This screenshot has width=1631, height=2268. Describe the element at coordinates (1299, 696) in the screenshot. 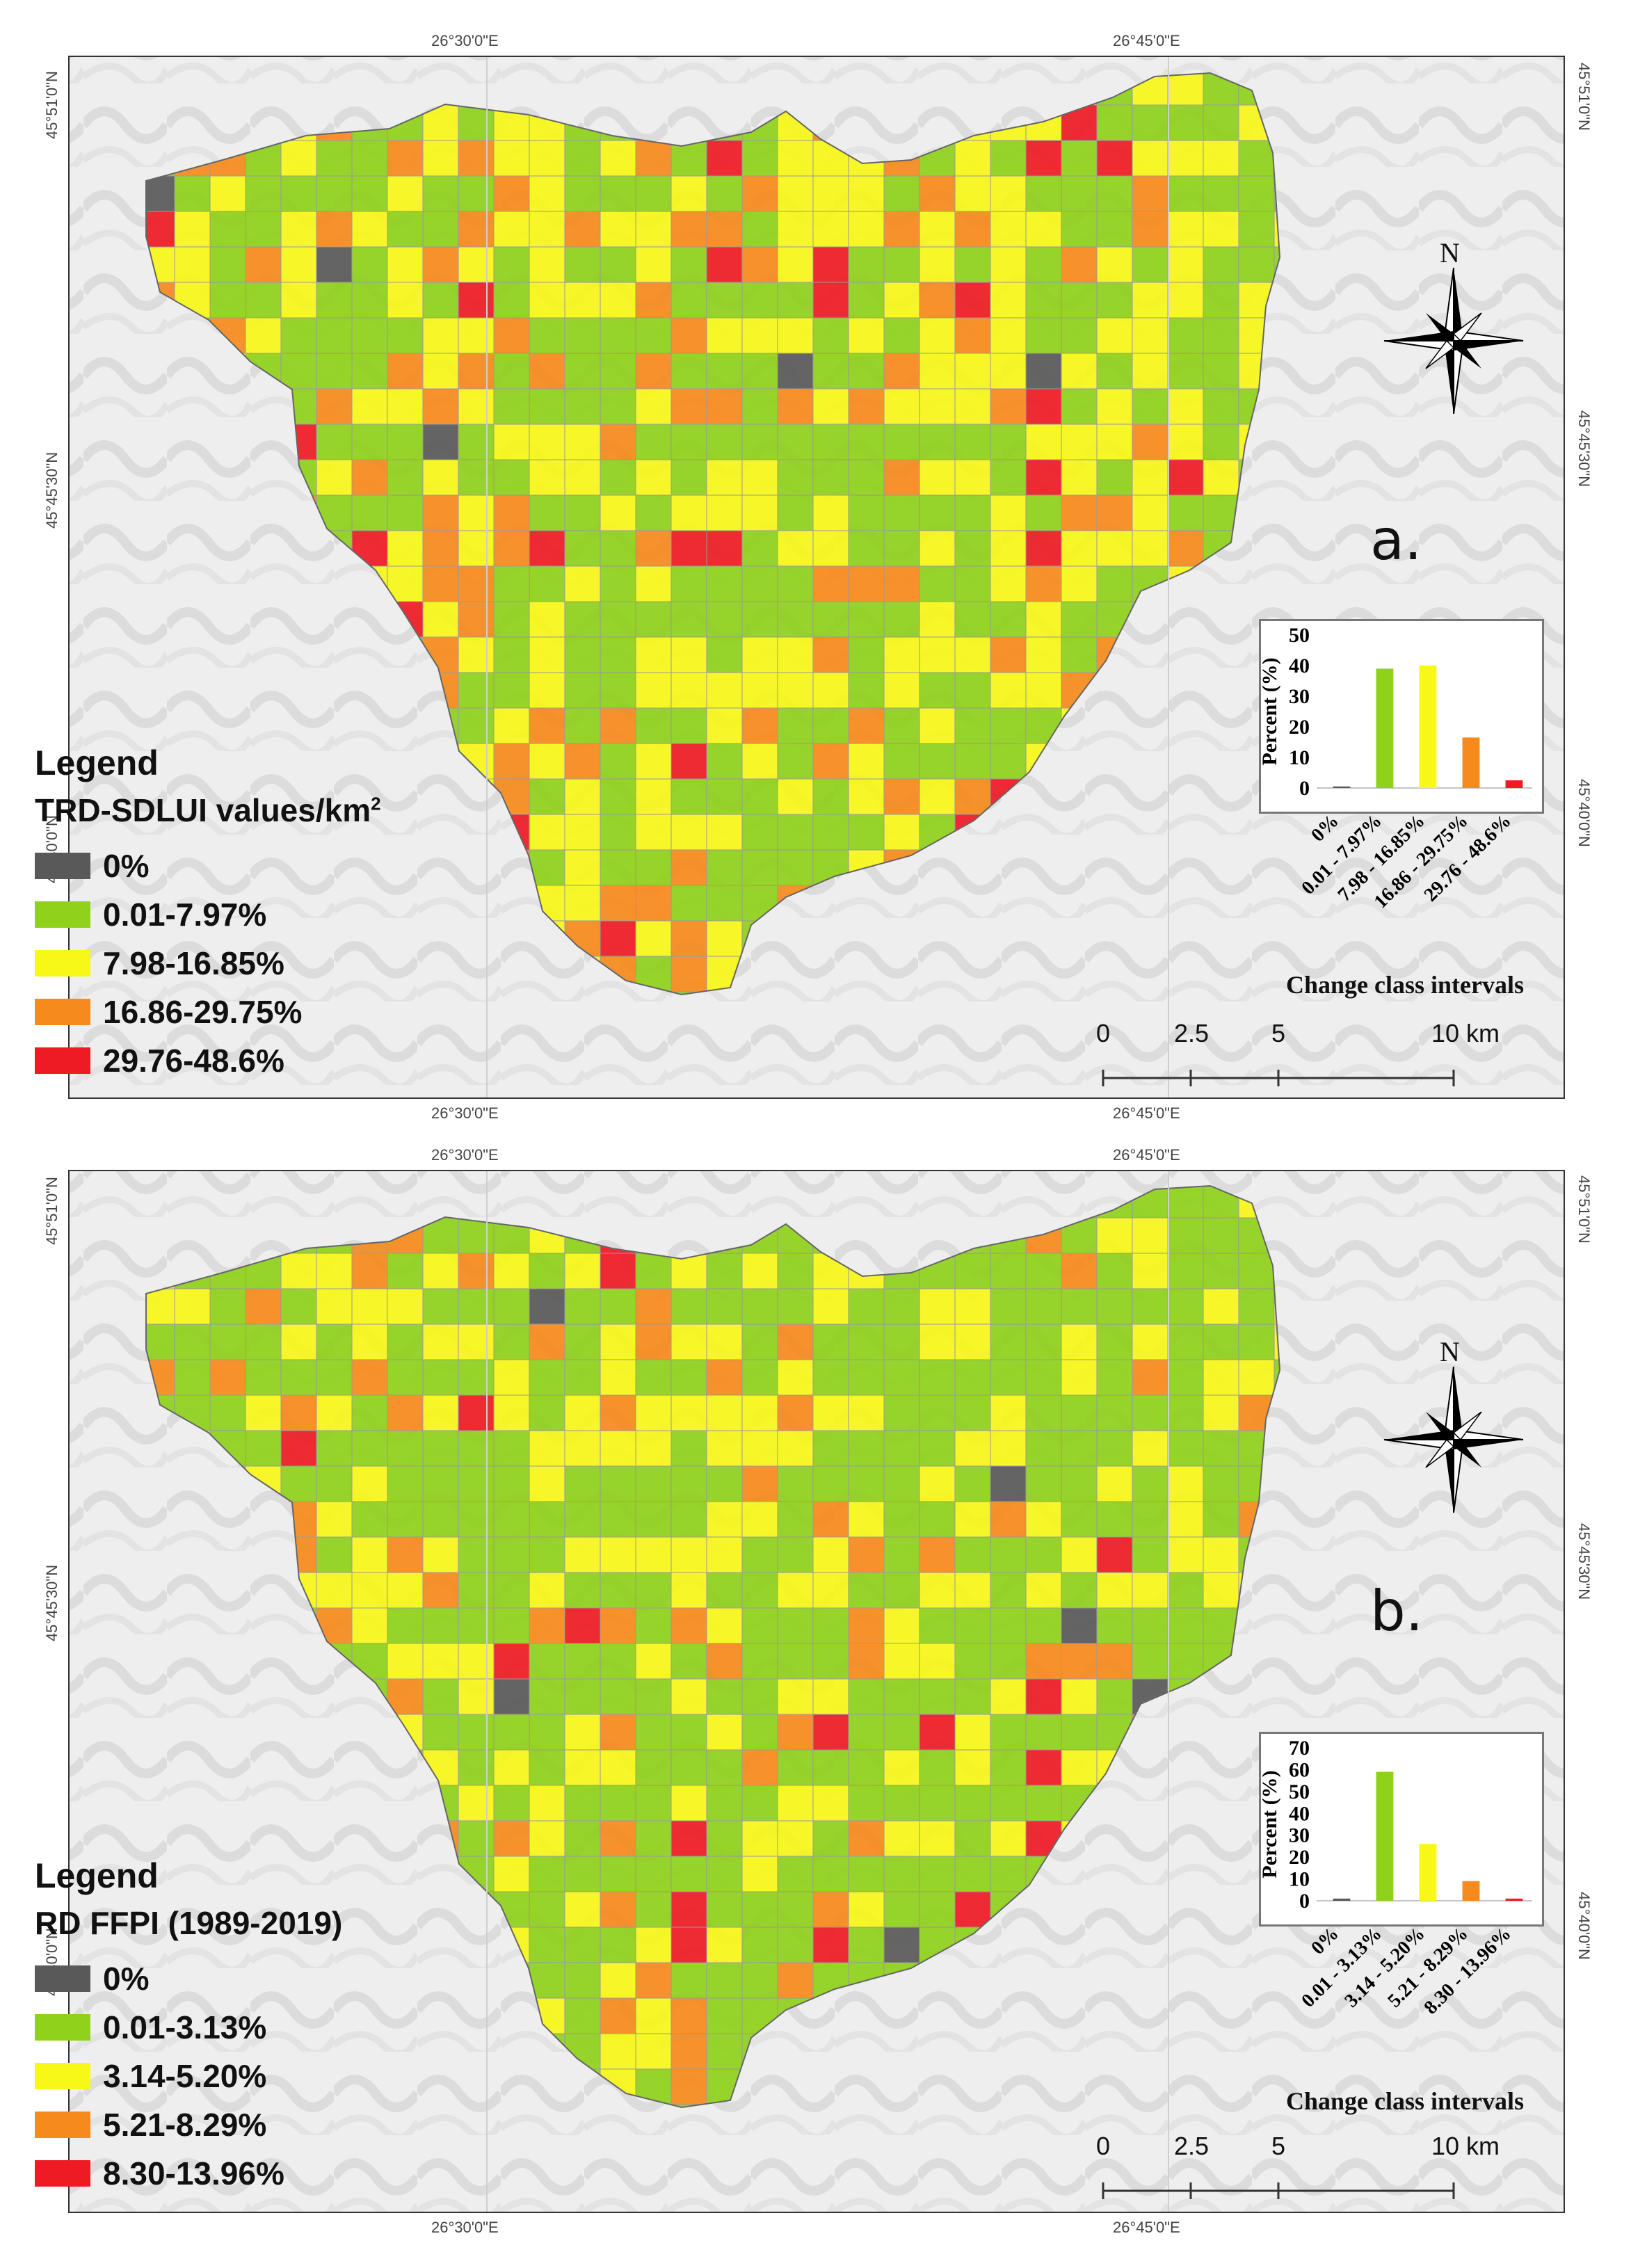

I see `y-tick-label: 30` at that location.